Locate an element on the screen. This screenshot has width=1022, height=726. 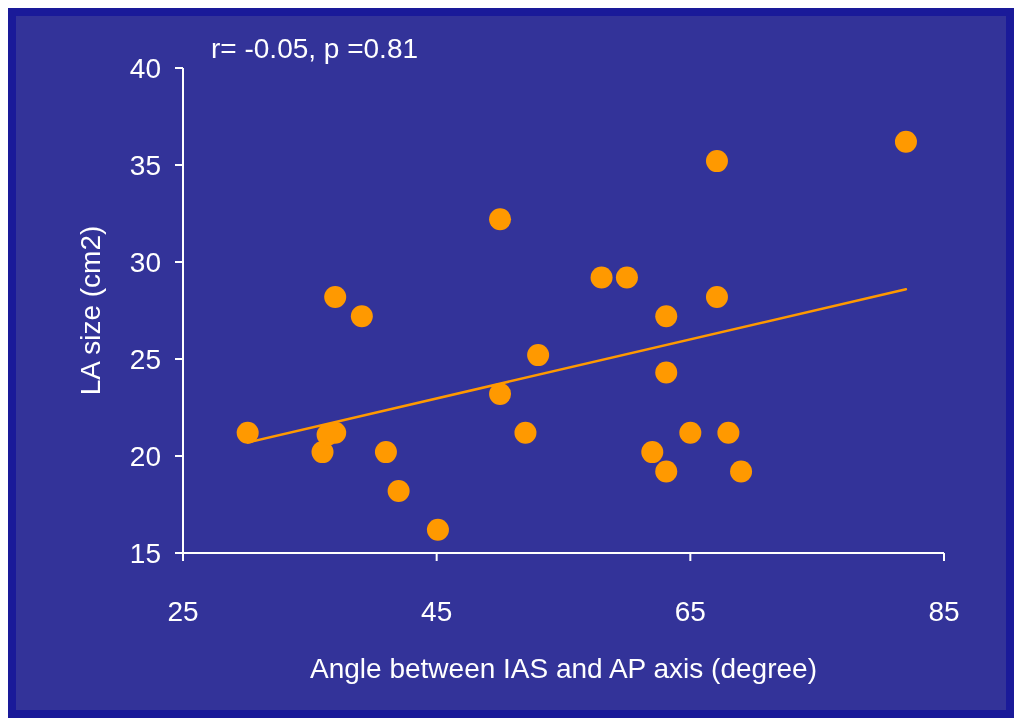
y-tick-label: 35 is located at coordinates (145, 165).